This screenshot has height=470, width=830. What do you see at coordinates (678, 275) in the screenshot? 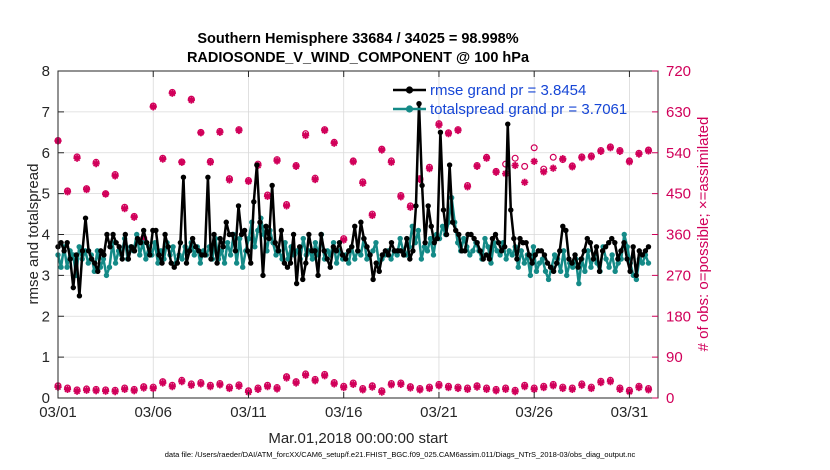
I see `y-right-tick-label: 270` at bounding box center [678, 275].